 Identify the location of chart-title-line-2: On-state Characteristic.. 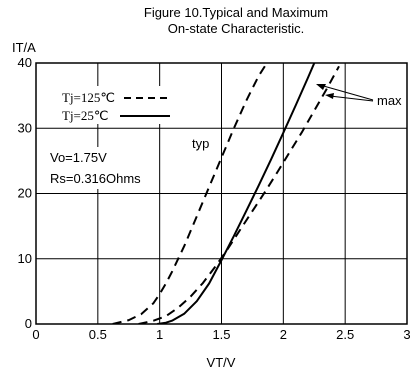
(236, 28).